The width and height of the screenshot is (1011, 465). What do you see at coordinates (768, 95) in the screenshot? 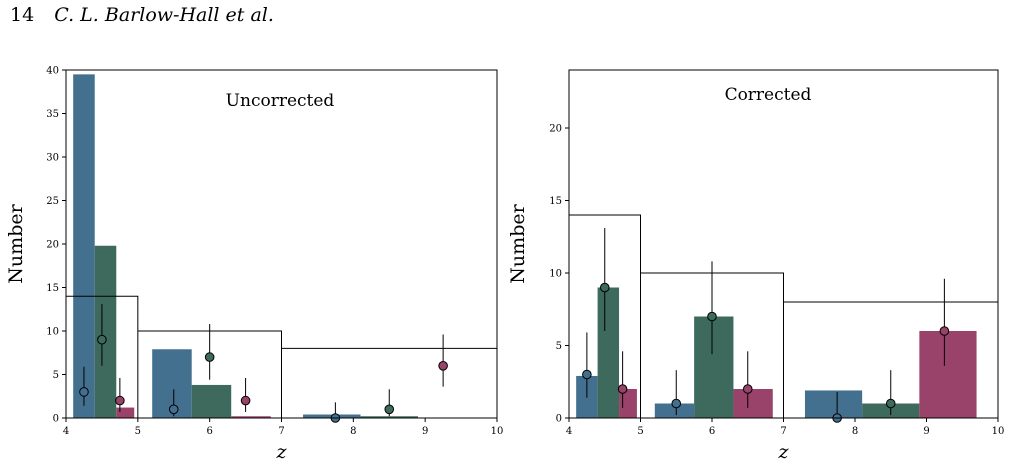
I see `chart-title: Corrected` at bounding box center [768, 95].